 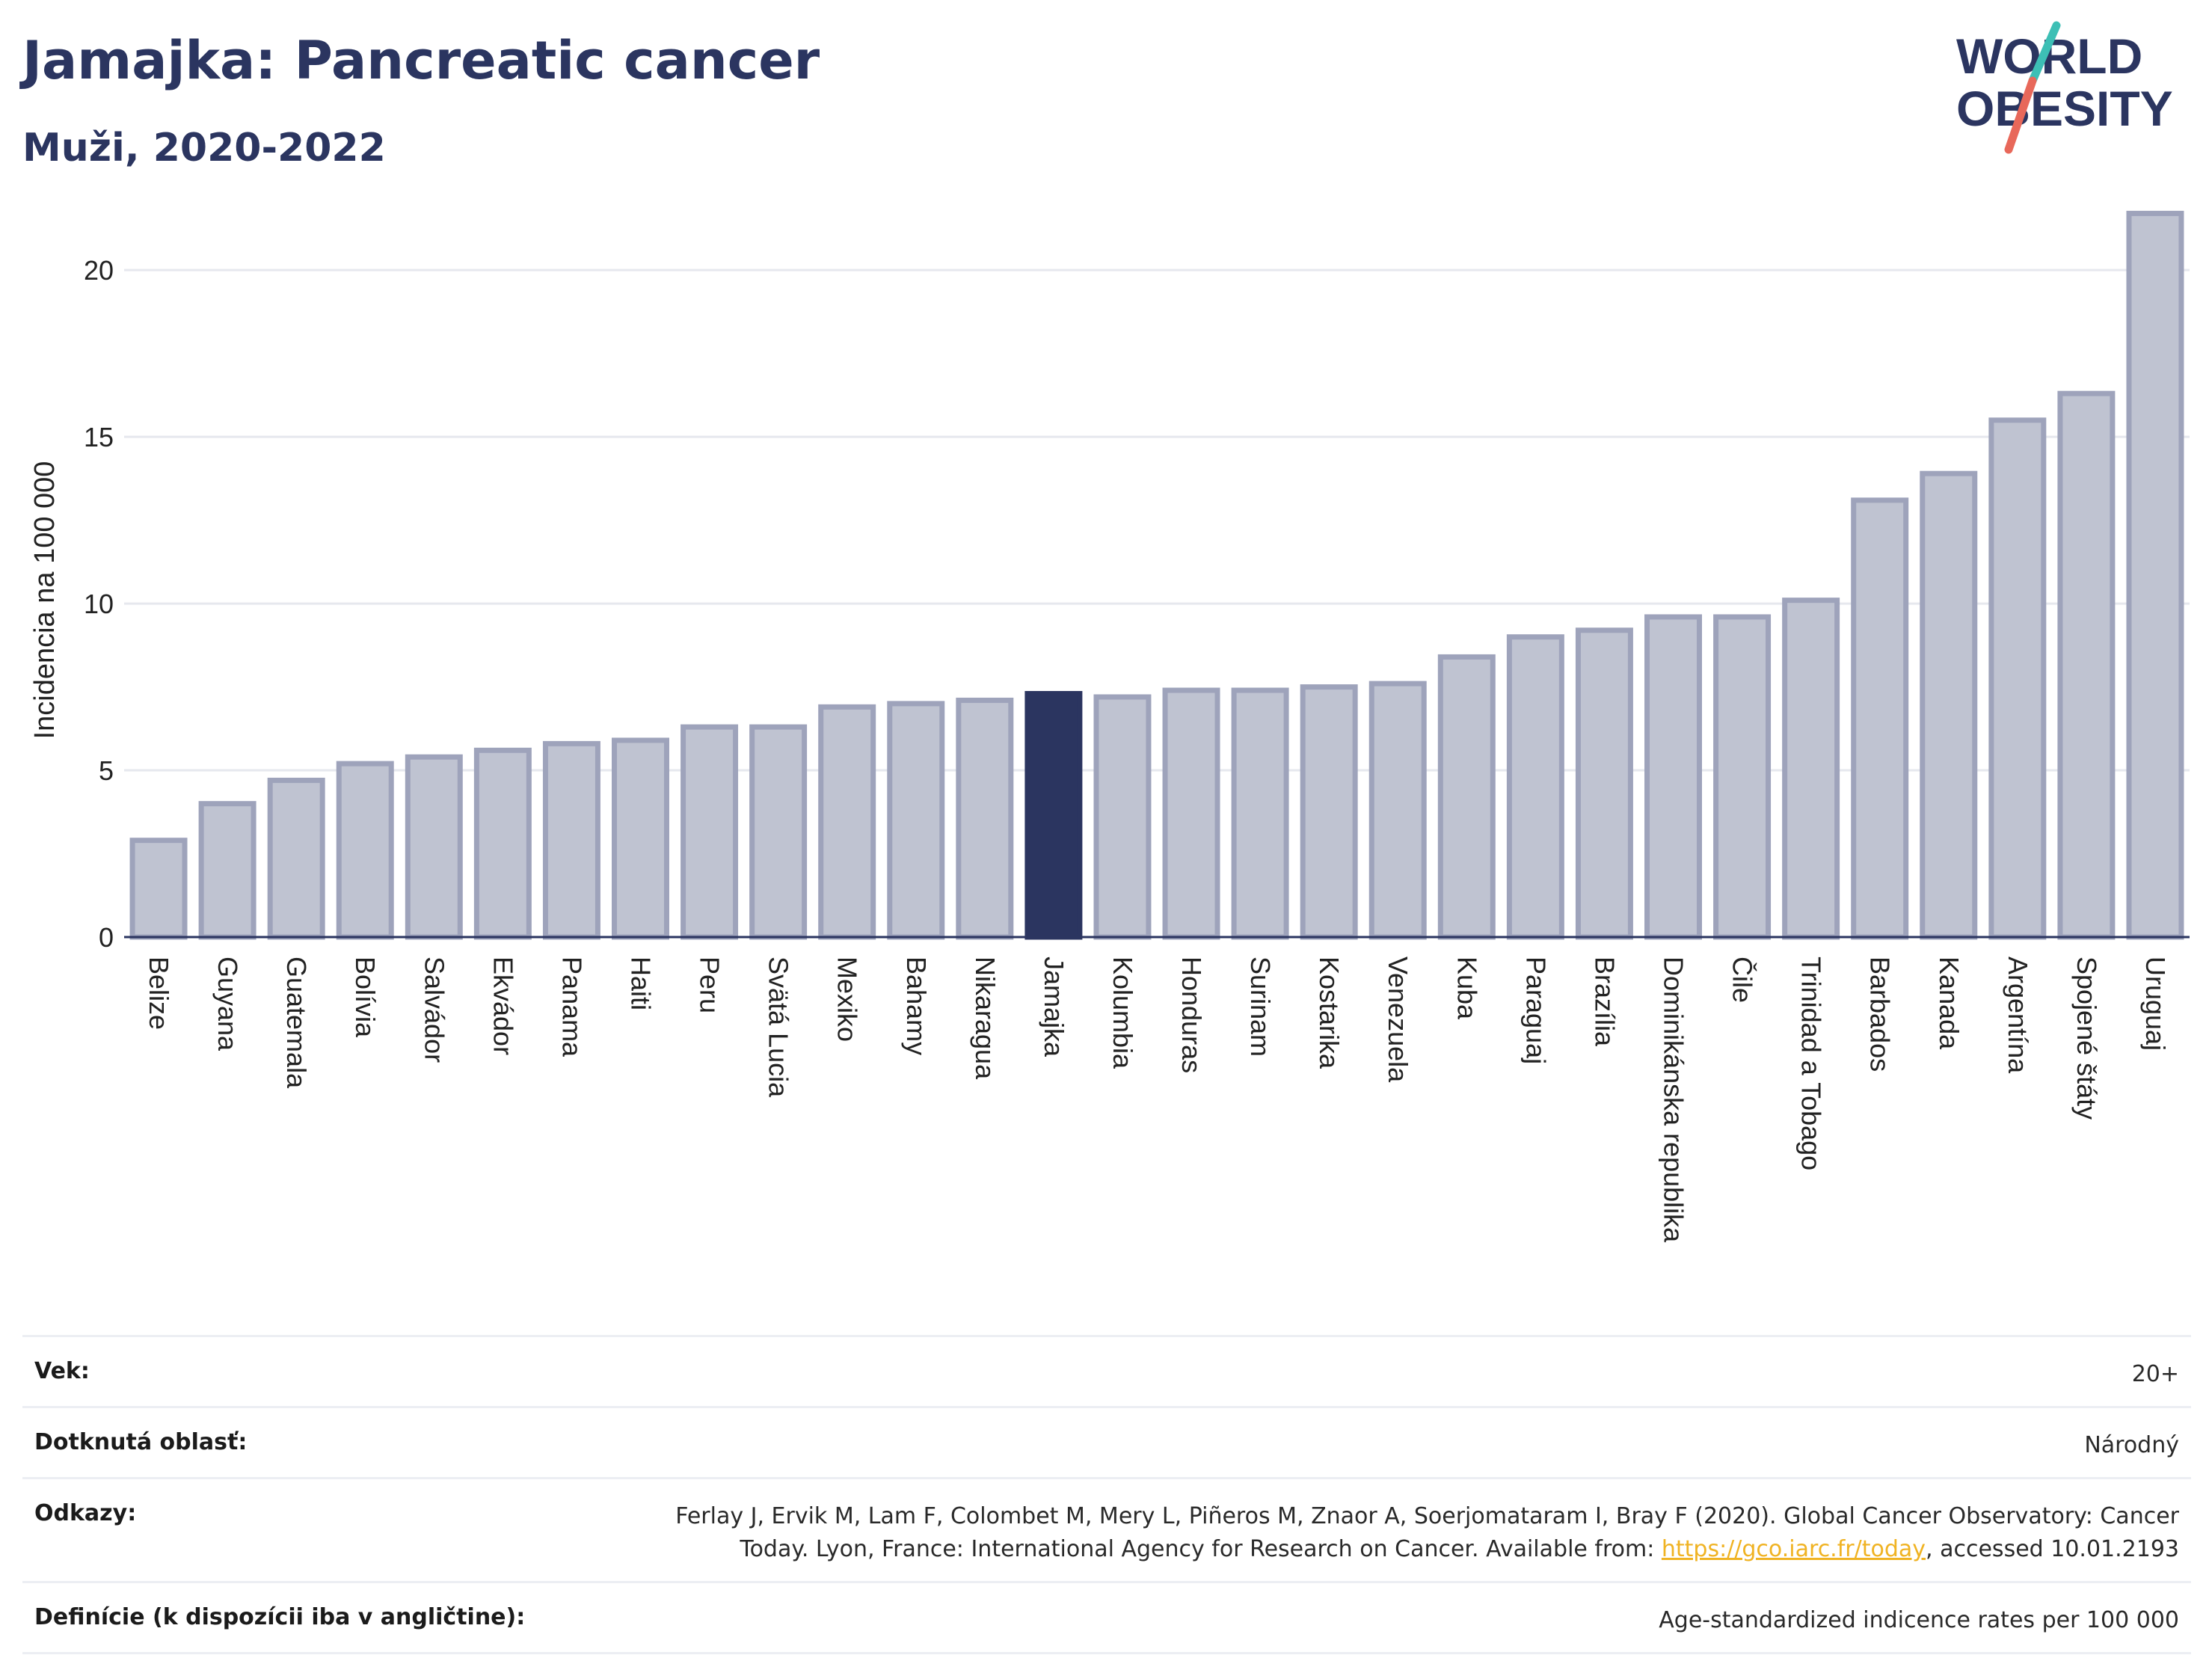 I want to click on bar-trinidad-a-tobago, so click(x=1811, y=769).